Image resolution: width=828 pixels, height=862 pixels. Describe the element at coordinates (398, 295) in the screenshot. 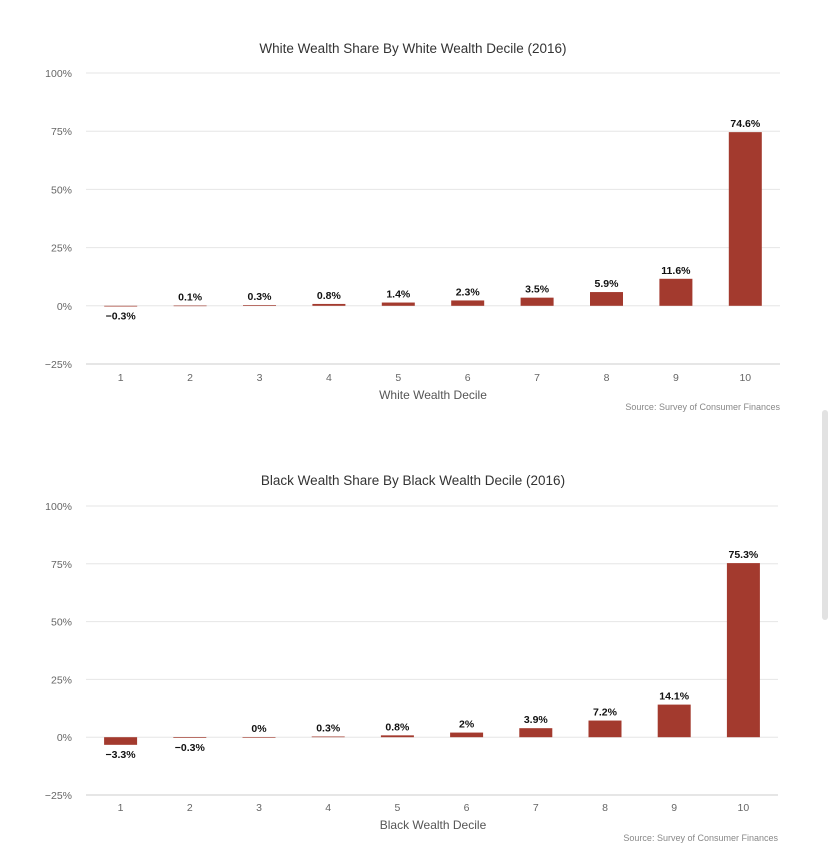

I see `data-label: 1.4%` at that location.